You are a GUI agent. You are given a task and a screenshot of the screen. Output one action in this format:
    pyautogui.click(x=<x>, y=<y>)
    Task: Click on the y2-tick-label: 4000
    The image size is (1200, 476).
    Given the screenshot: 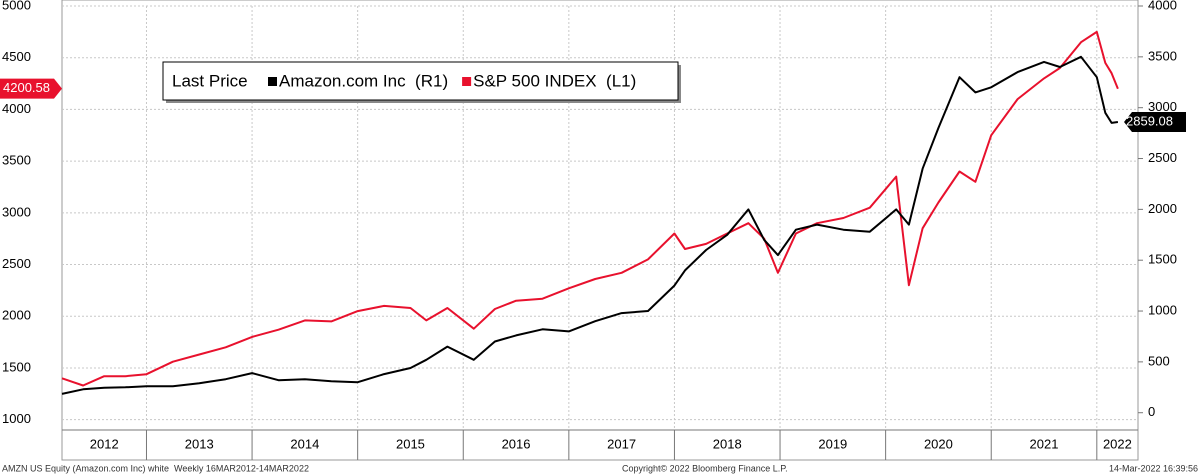 What is the action you would take?
    pyautogui.click(x=1162, y=6)
    